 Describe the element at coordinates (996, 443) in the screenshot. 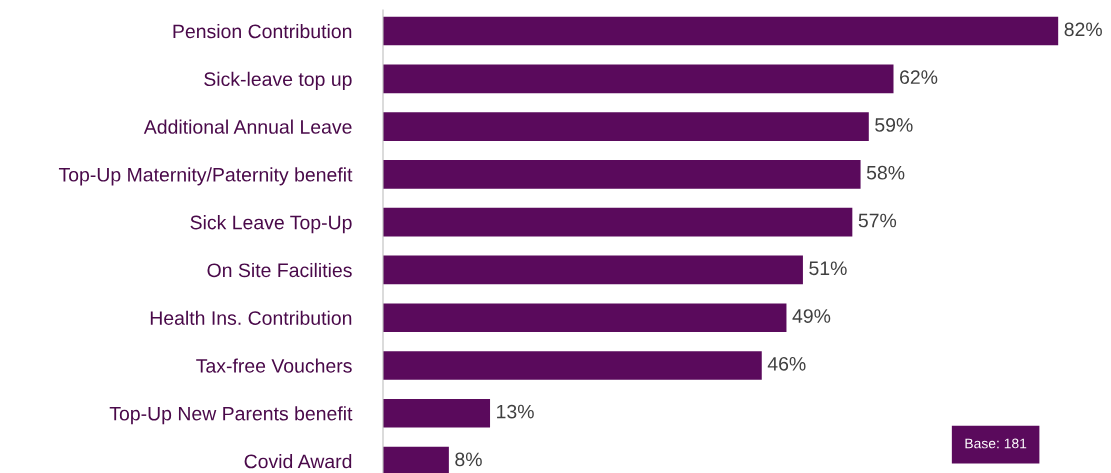

I see `annotation: Base: 181` at that location.